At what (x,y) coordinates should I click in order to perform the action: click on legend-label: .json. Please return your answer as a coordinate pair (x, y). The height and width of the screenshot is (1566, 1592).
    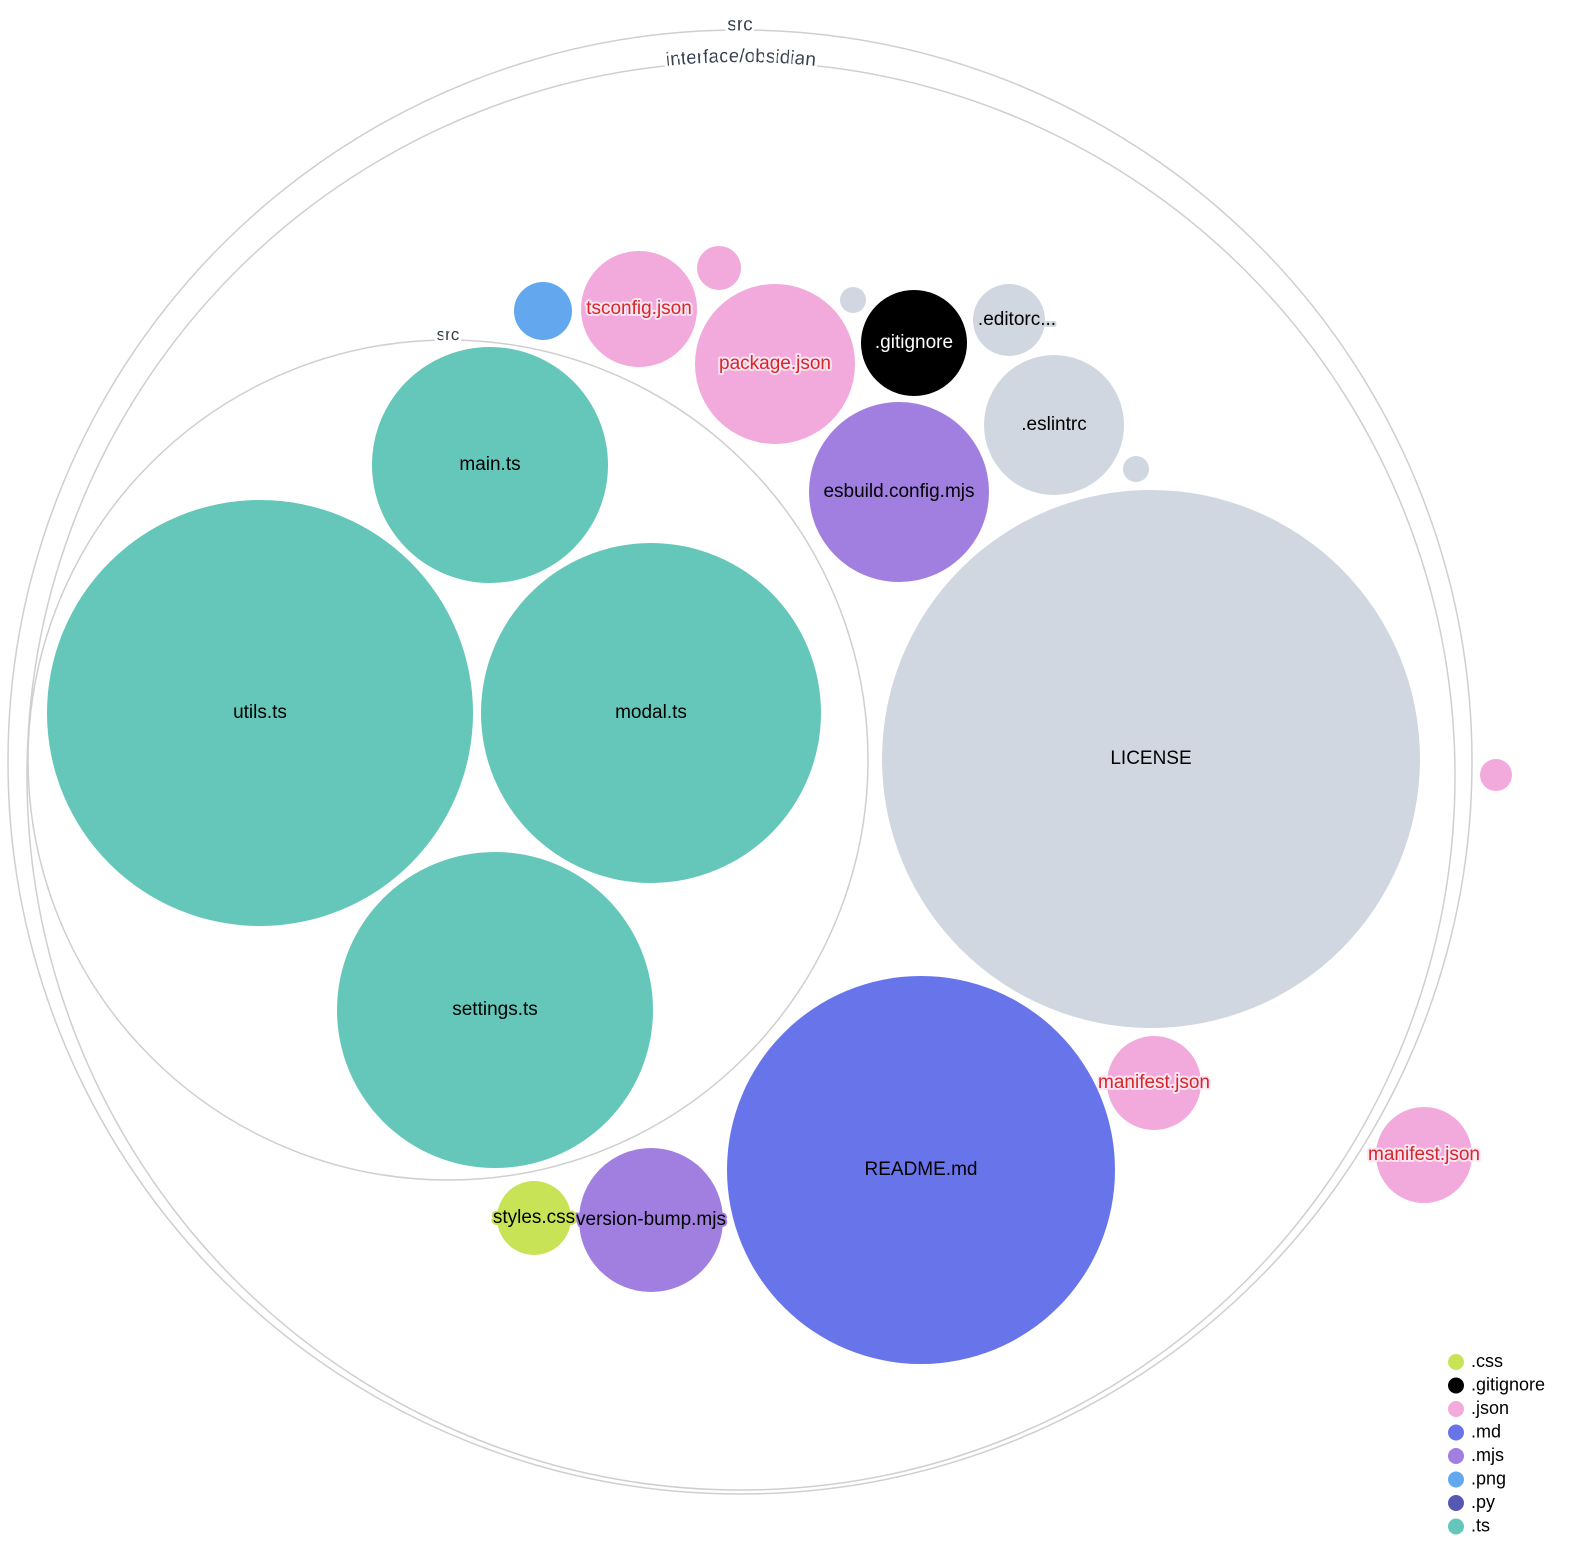
    Looking at the image, I should click on (1490, 1408).